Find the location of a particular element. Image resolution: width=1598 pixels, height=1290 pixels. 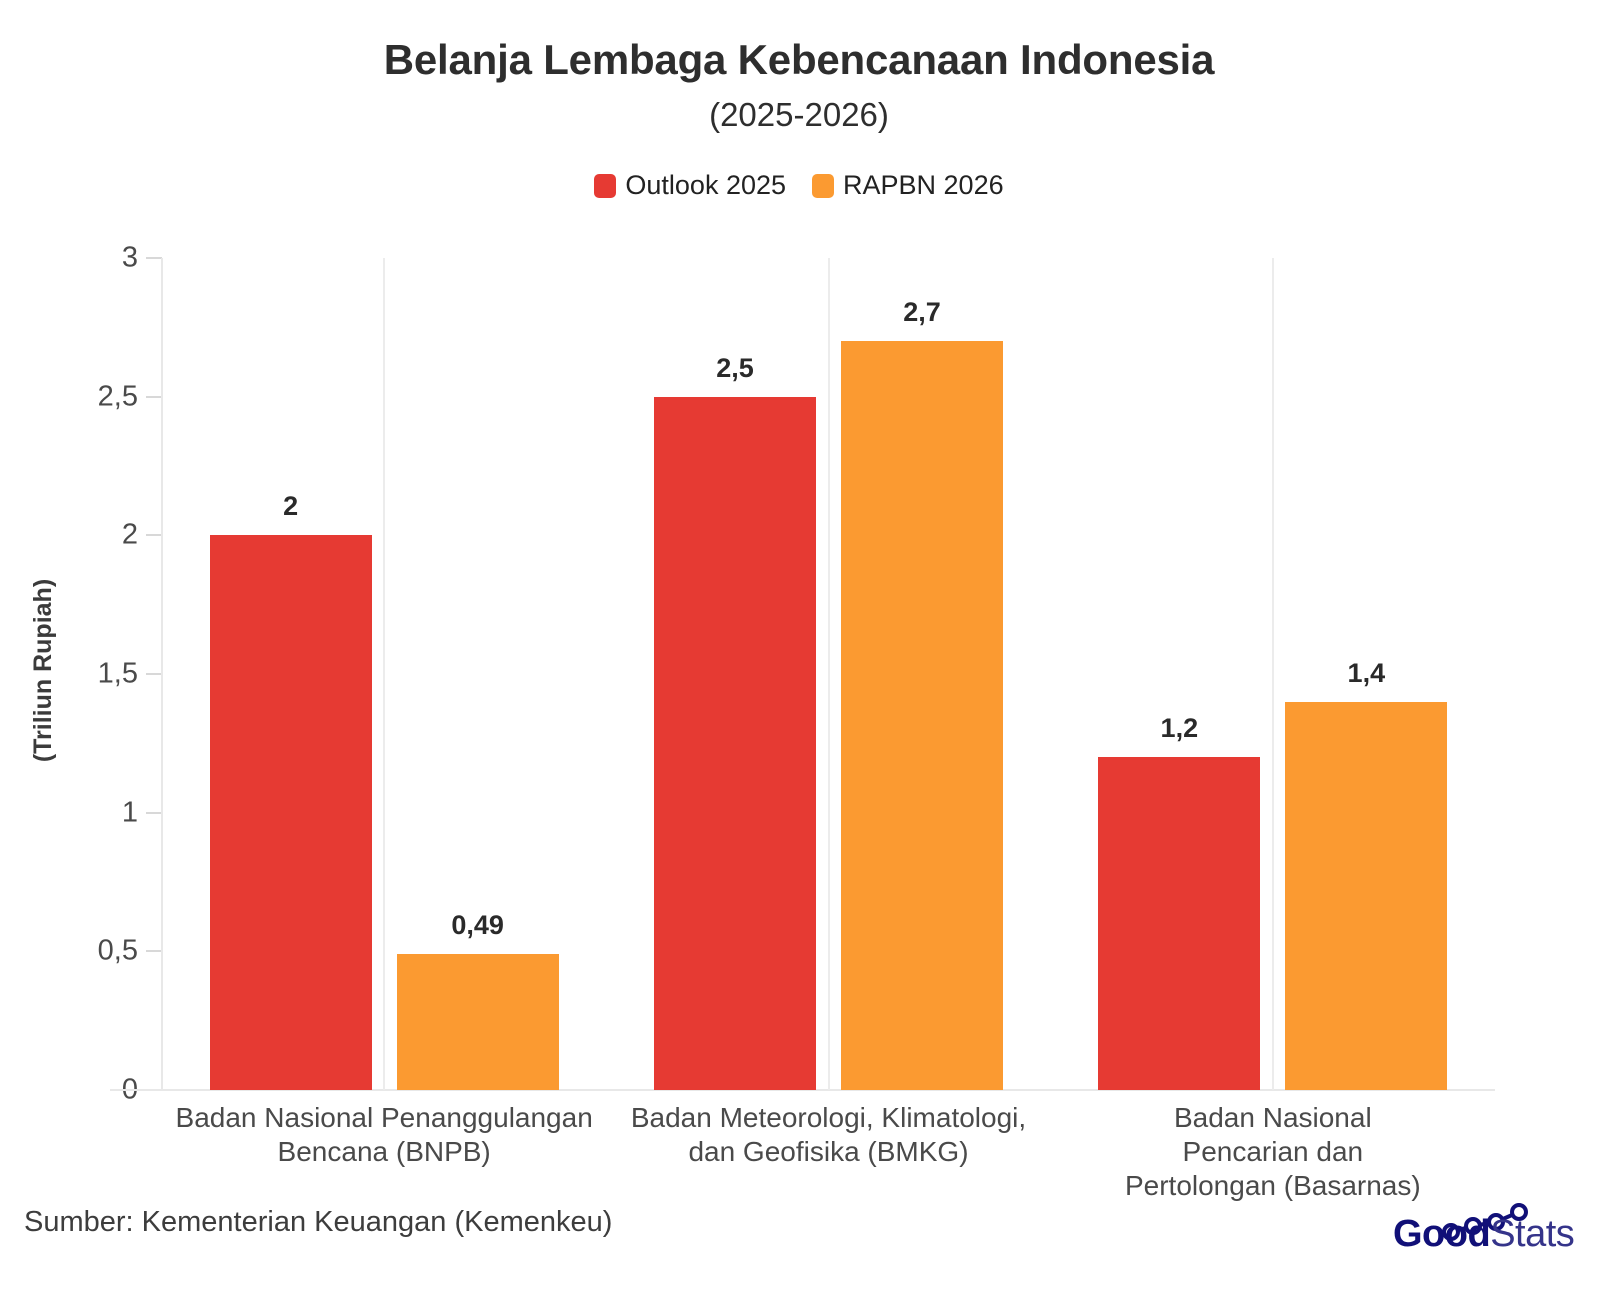

y-axis-title-text: (Triliun Rupiah) is located at coordinates (43, 670).